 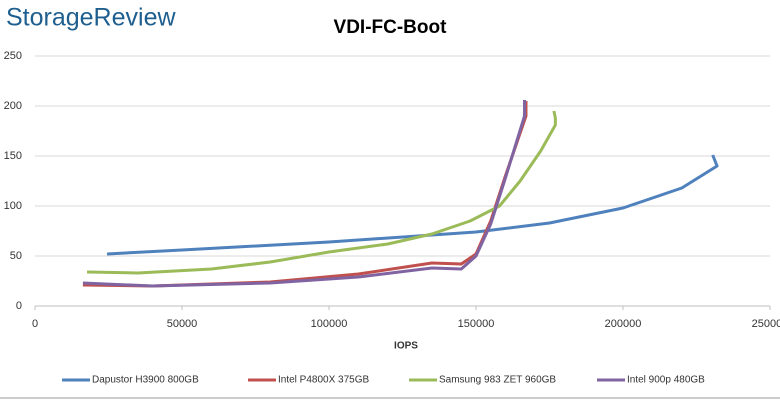 I want to click on y-tick-label: 0, so click(x=19, y=306).